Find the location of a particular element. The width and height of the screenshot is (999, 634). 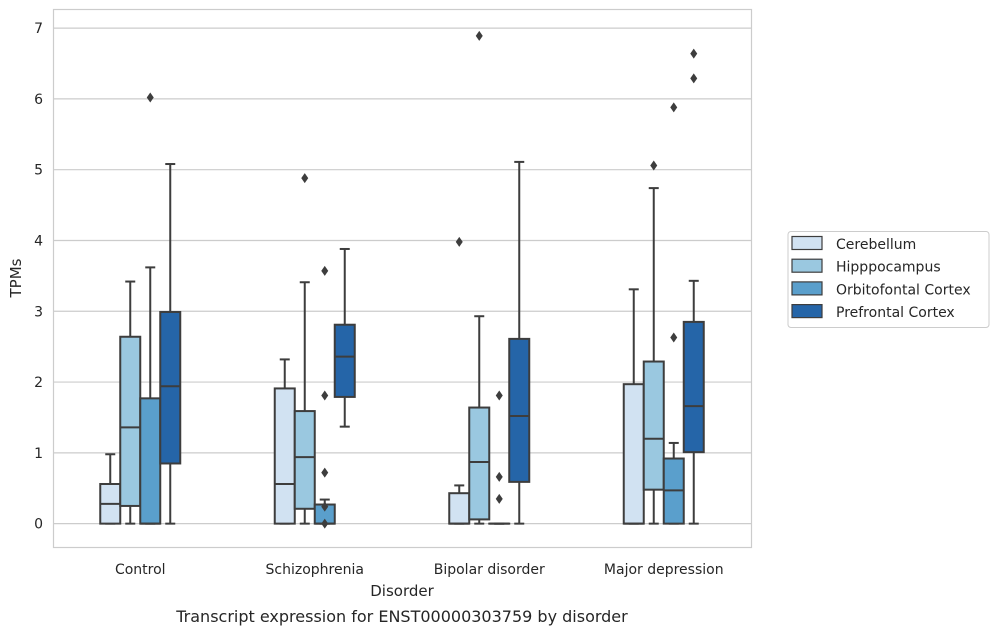

legend-swatch-prefrontal-cortex is located at coordinates (807, 311).